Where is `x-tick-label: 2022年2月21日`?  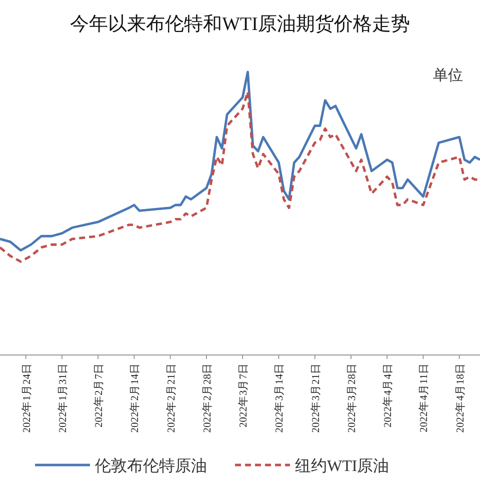 x-tick-label: 2022年2月21日 is located at coordinates (171, 398).